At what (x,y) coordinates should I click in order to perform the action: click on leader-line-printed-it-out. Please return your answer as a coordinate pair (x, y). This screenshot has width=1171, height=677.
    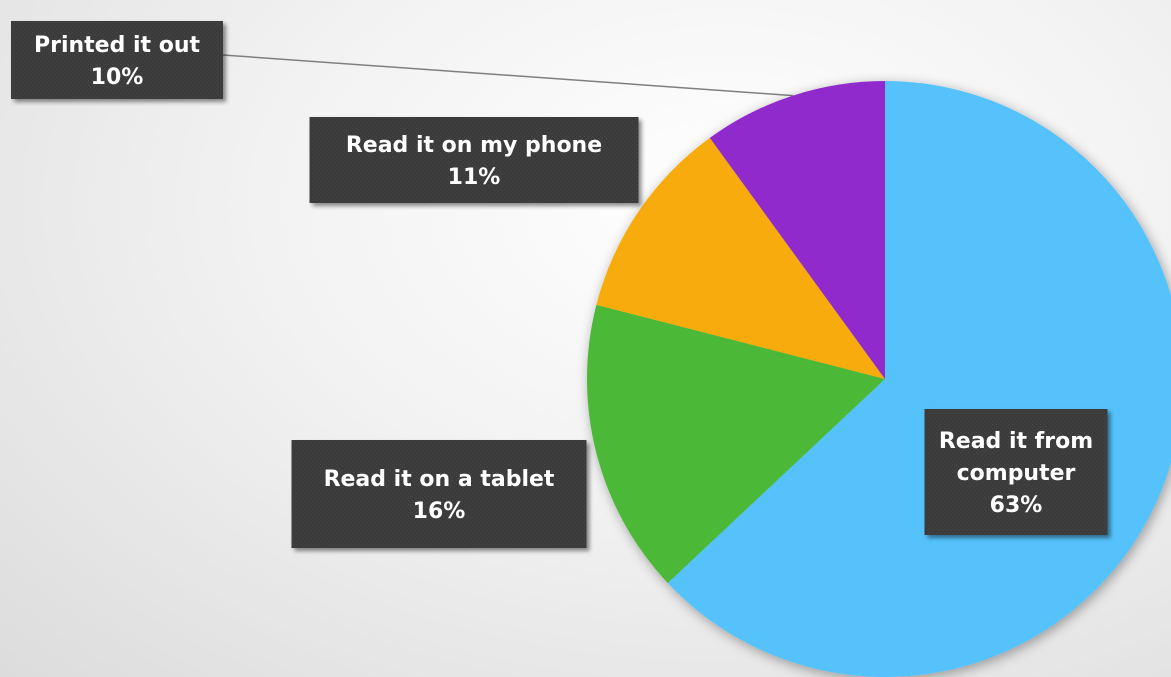
    Looking at the image, I should click on (507, 75).